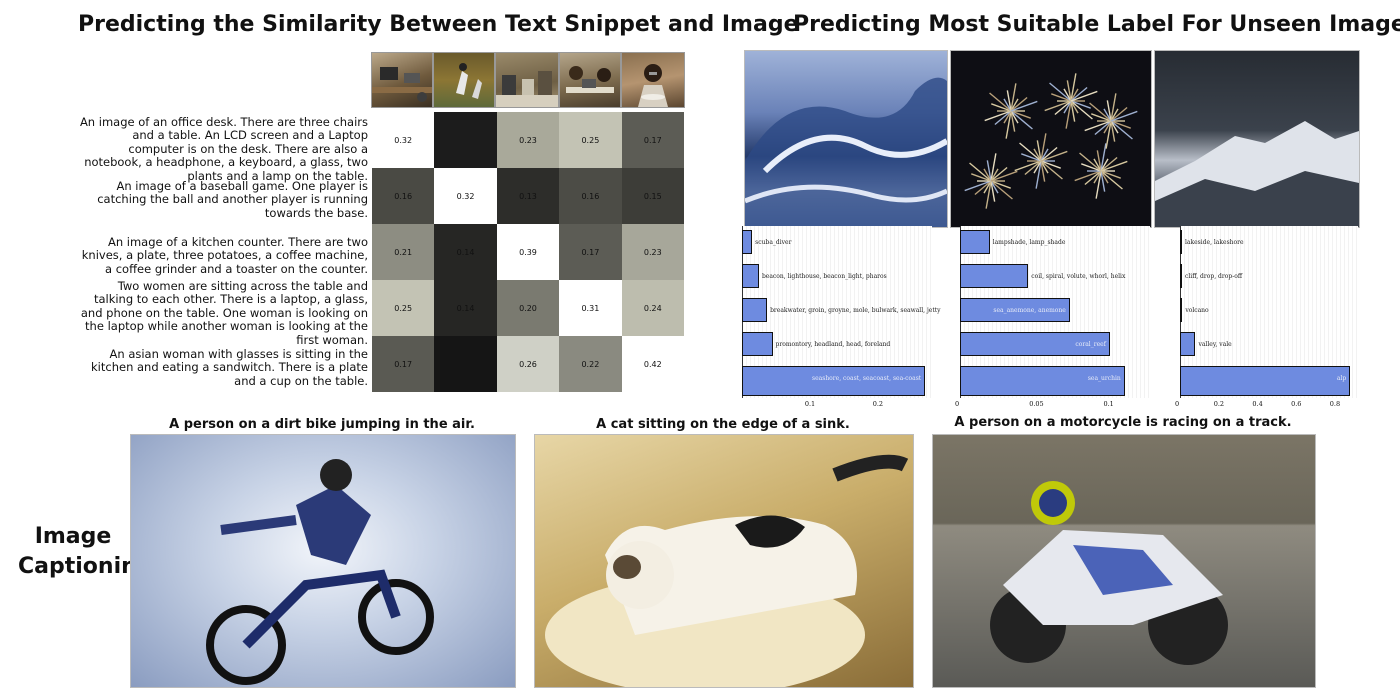 Image resolution: width=1400 pixels, height=700 pixels. What do you see at coordinates (403, 252) in the screenshot?
I see `similarity-cell: 0.21` at bounding box center [403, 252].